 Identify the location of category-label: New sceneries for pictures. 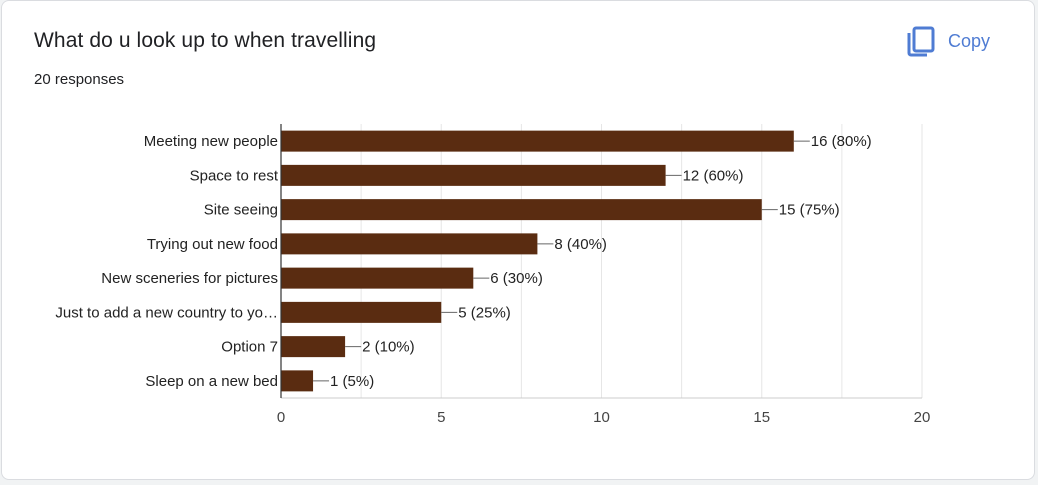
(189, 278).